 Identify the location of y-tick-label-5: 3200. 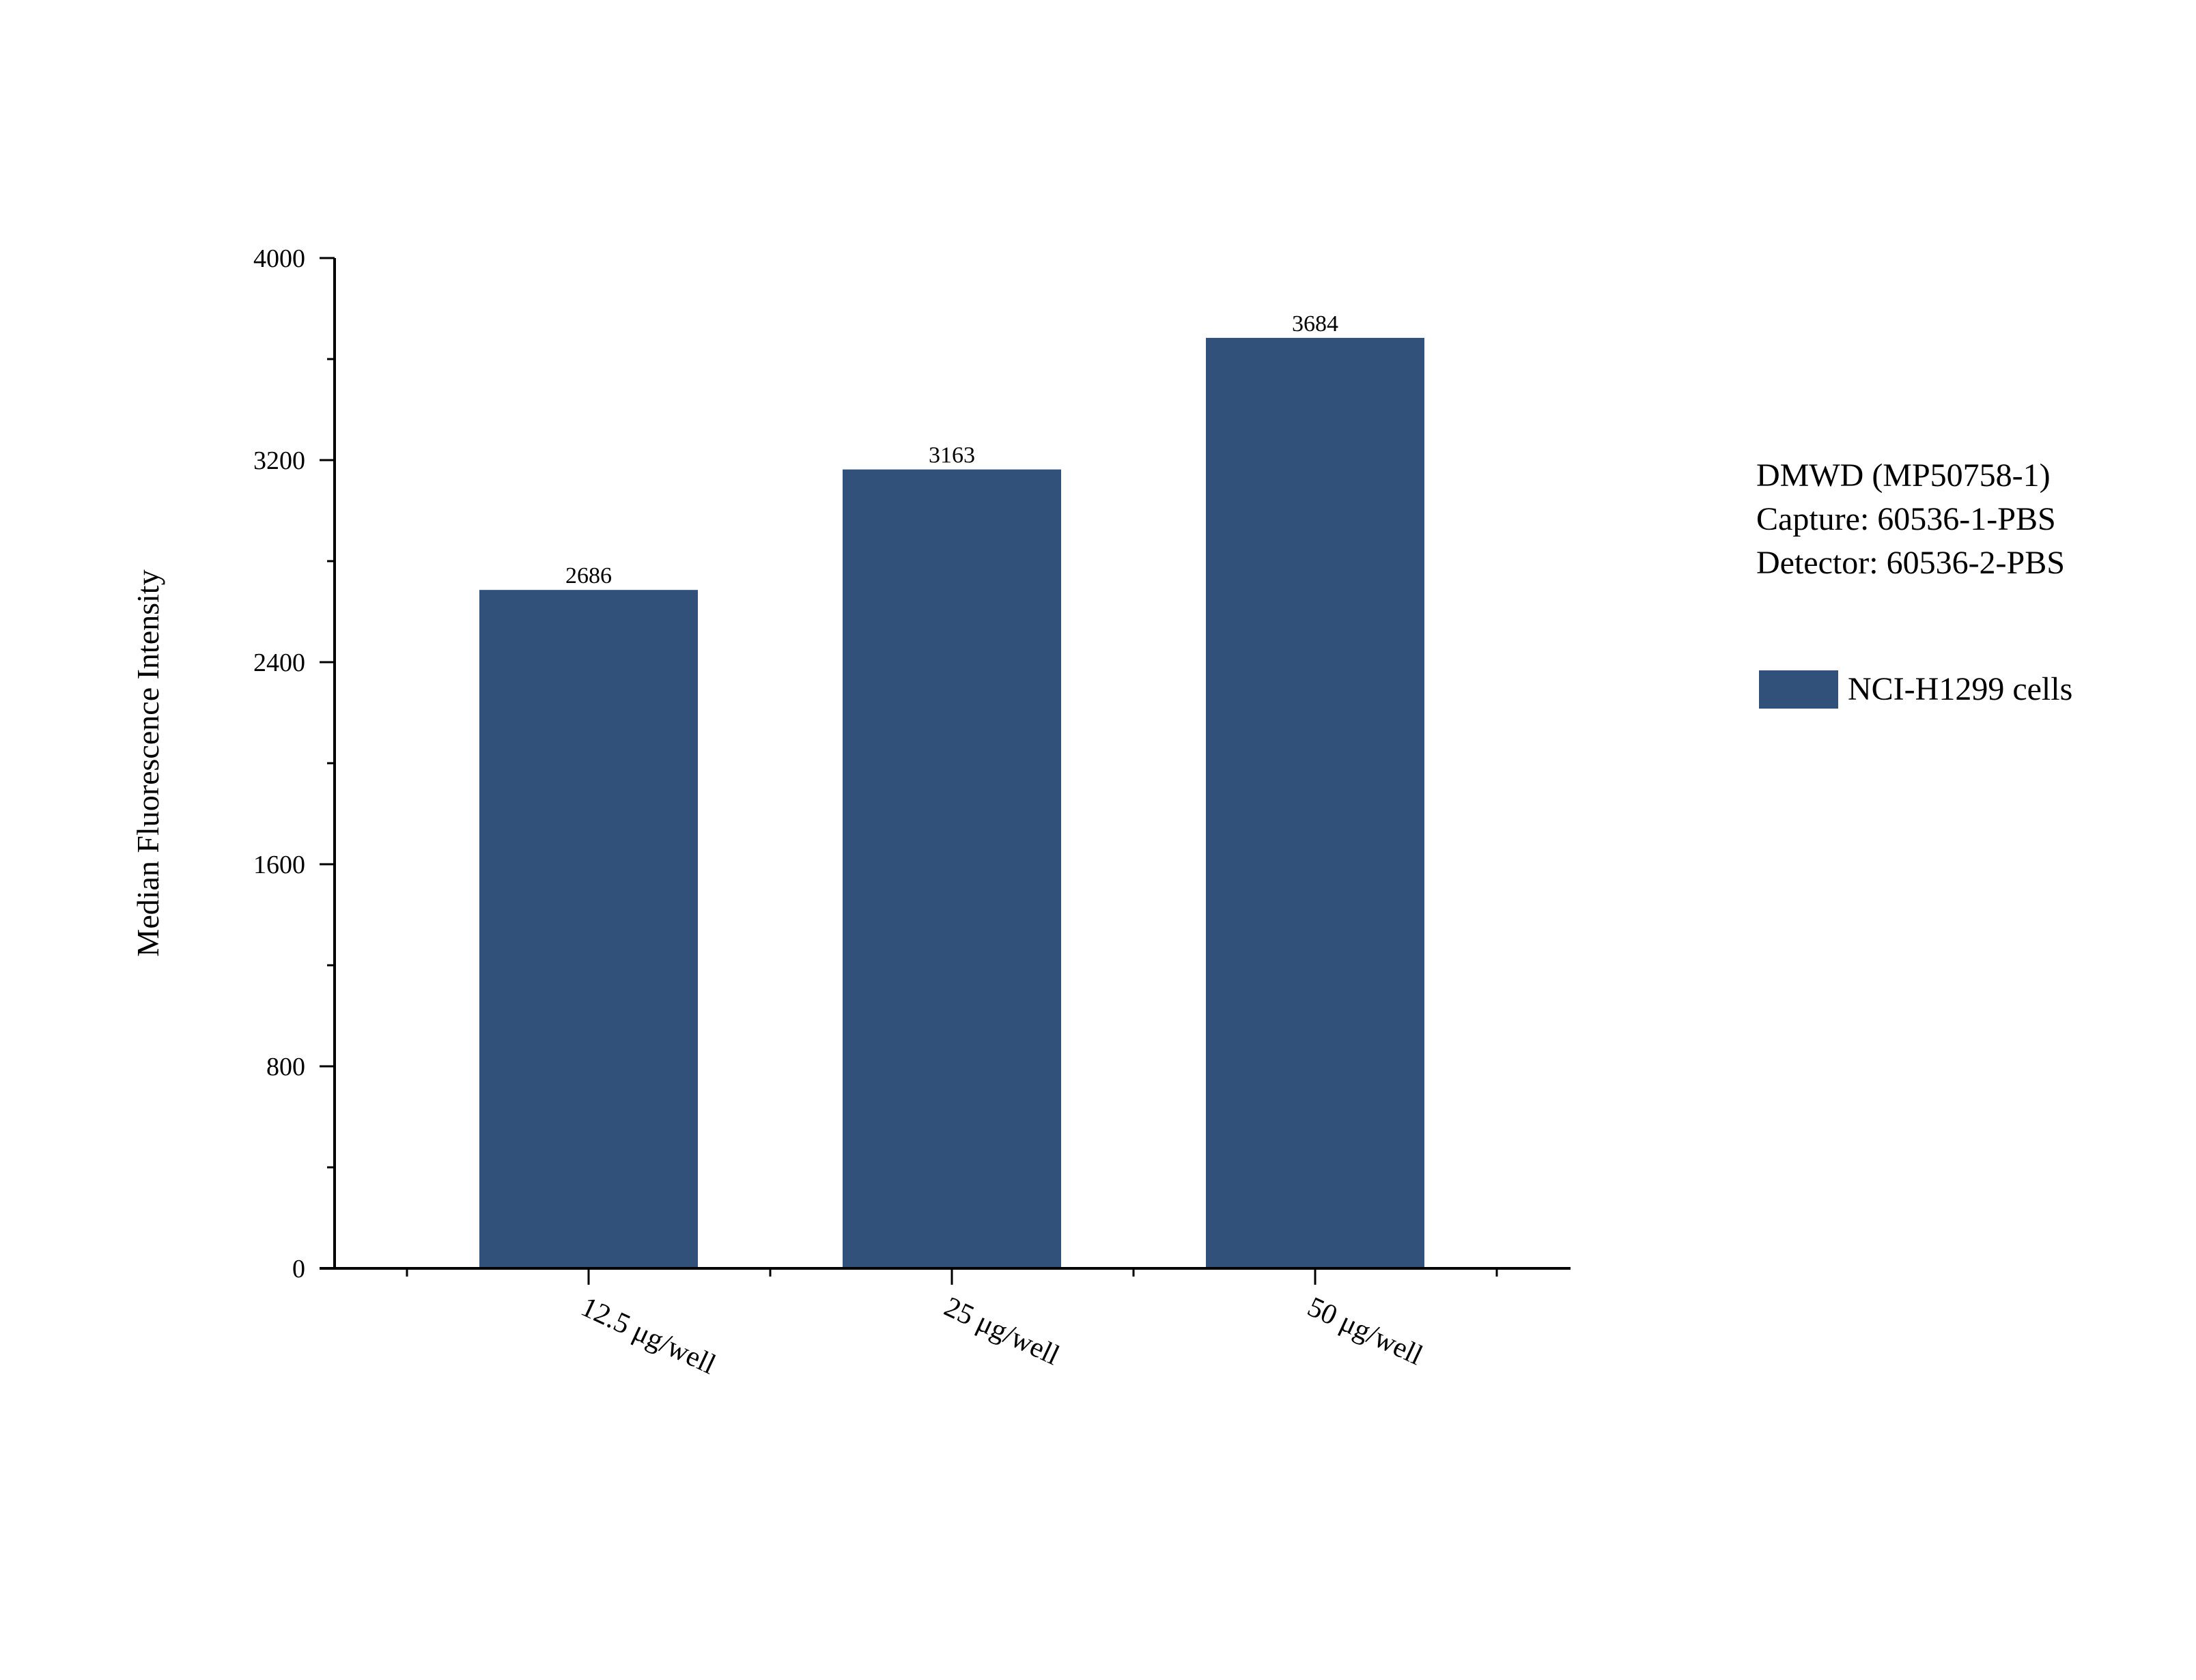
(279, 460).